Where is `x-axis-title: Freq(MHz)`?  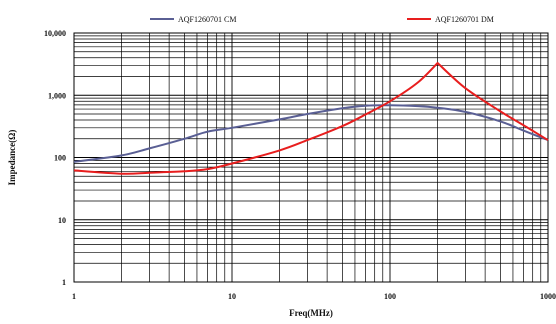 x-axis-title: Freq(MHz) is located at coordinates (311, 313).